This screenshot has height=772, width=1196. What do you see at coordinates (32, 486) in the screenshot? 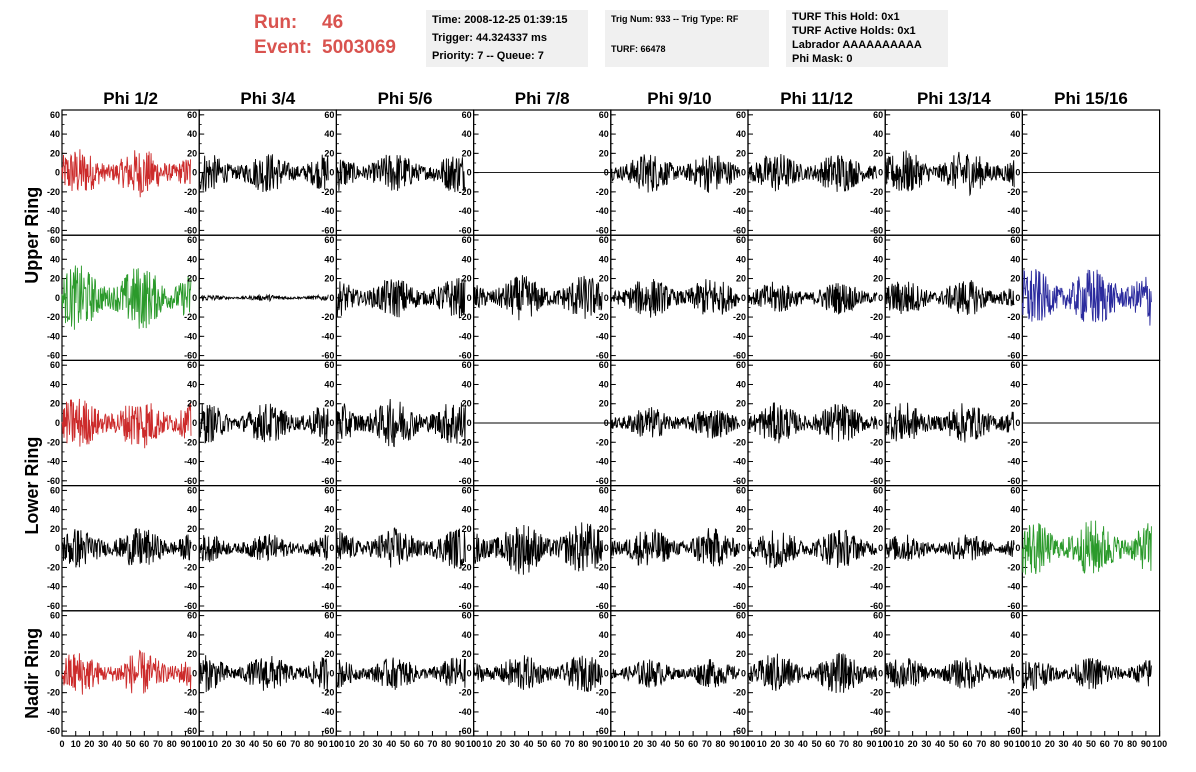
I see `row-title-2: Lower Ring` at bounding box center [32, 486].